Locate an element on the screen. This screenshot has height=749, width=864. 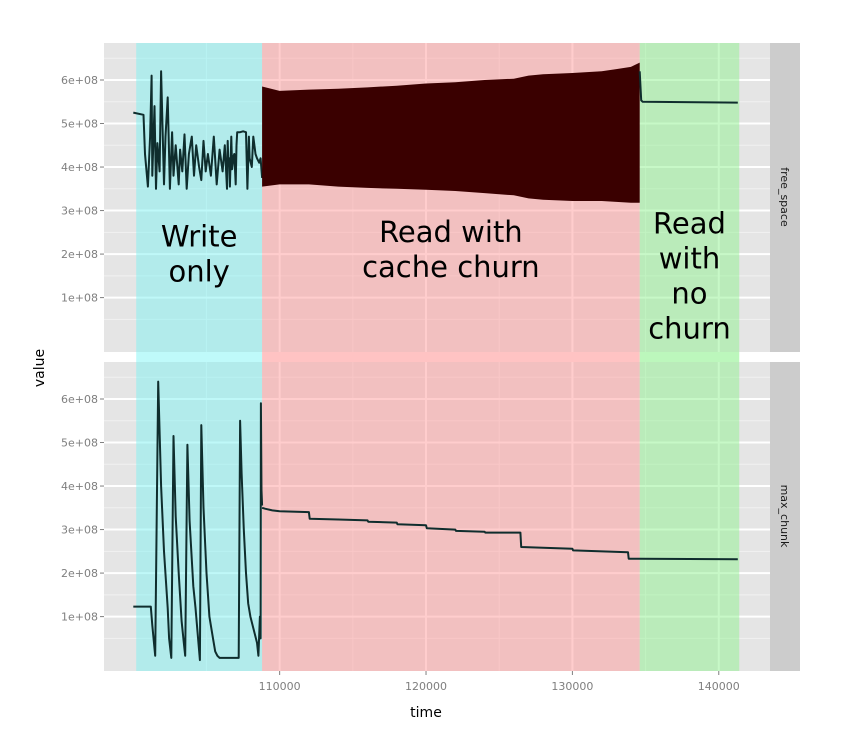
strip-label-free-space: free_space is located at coordinates (784, 197).